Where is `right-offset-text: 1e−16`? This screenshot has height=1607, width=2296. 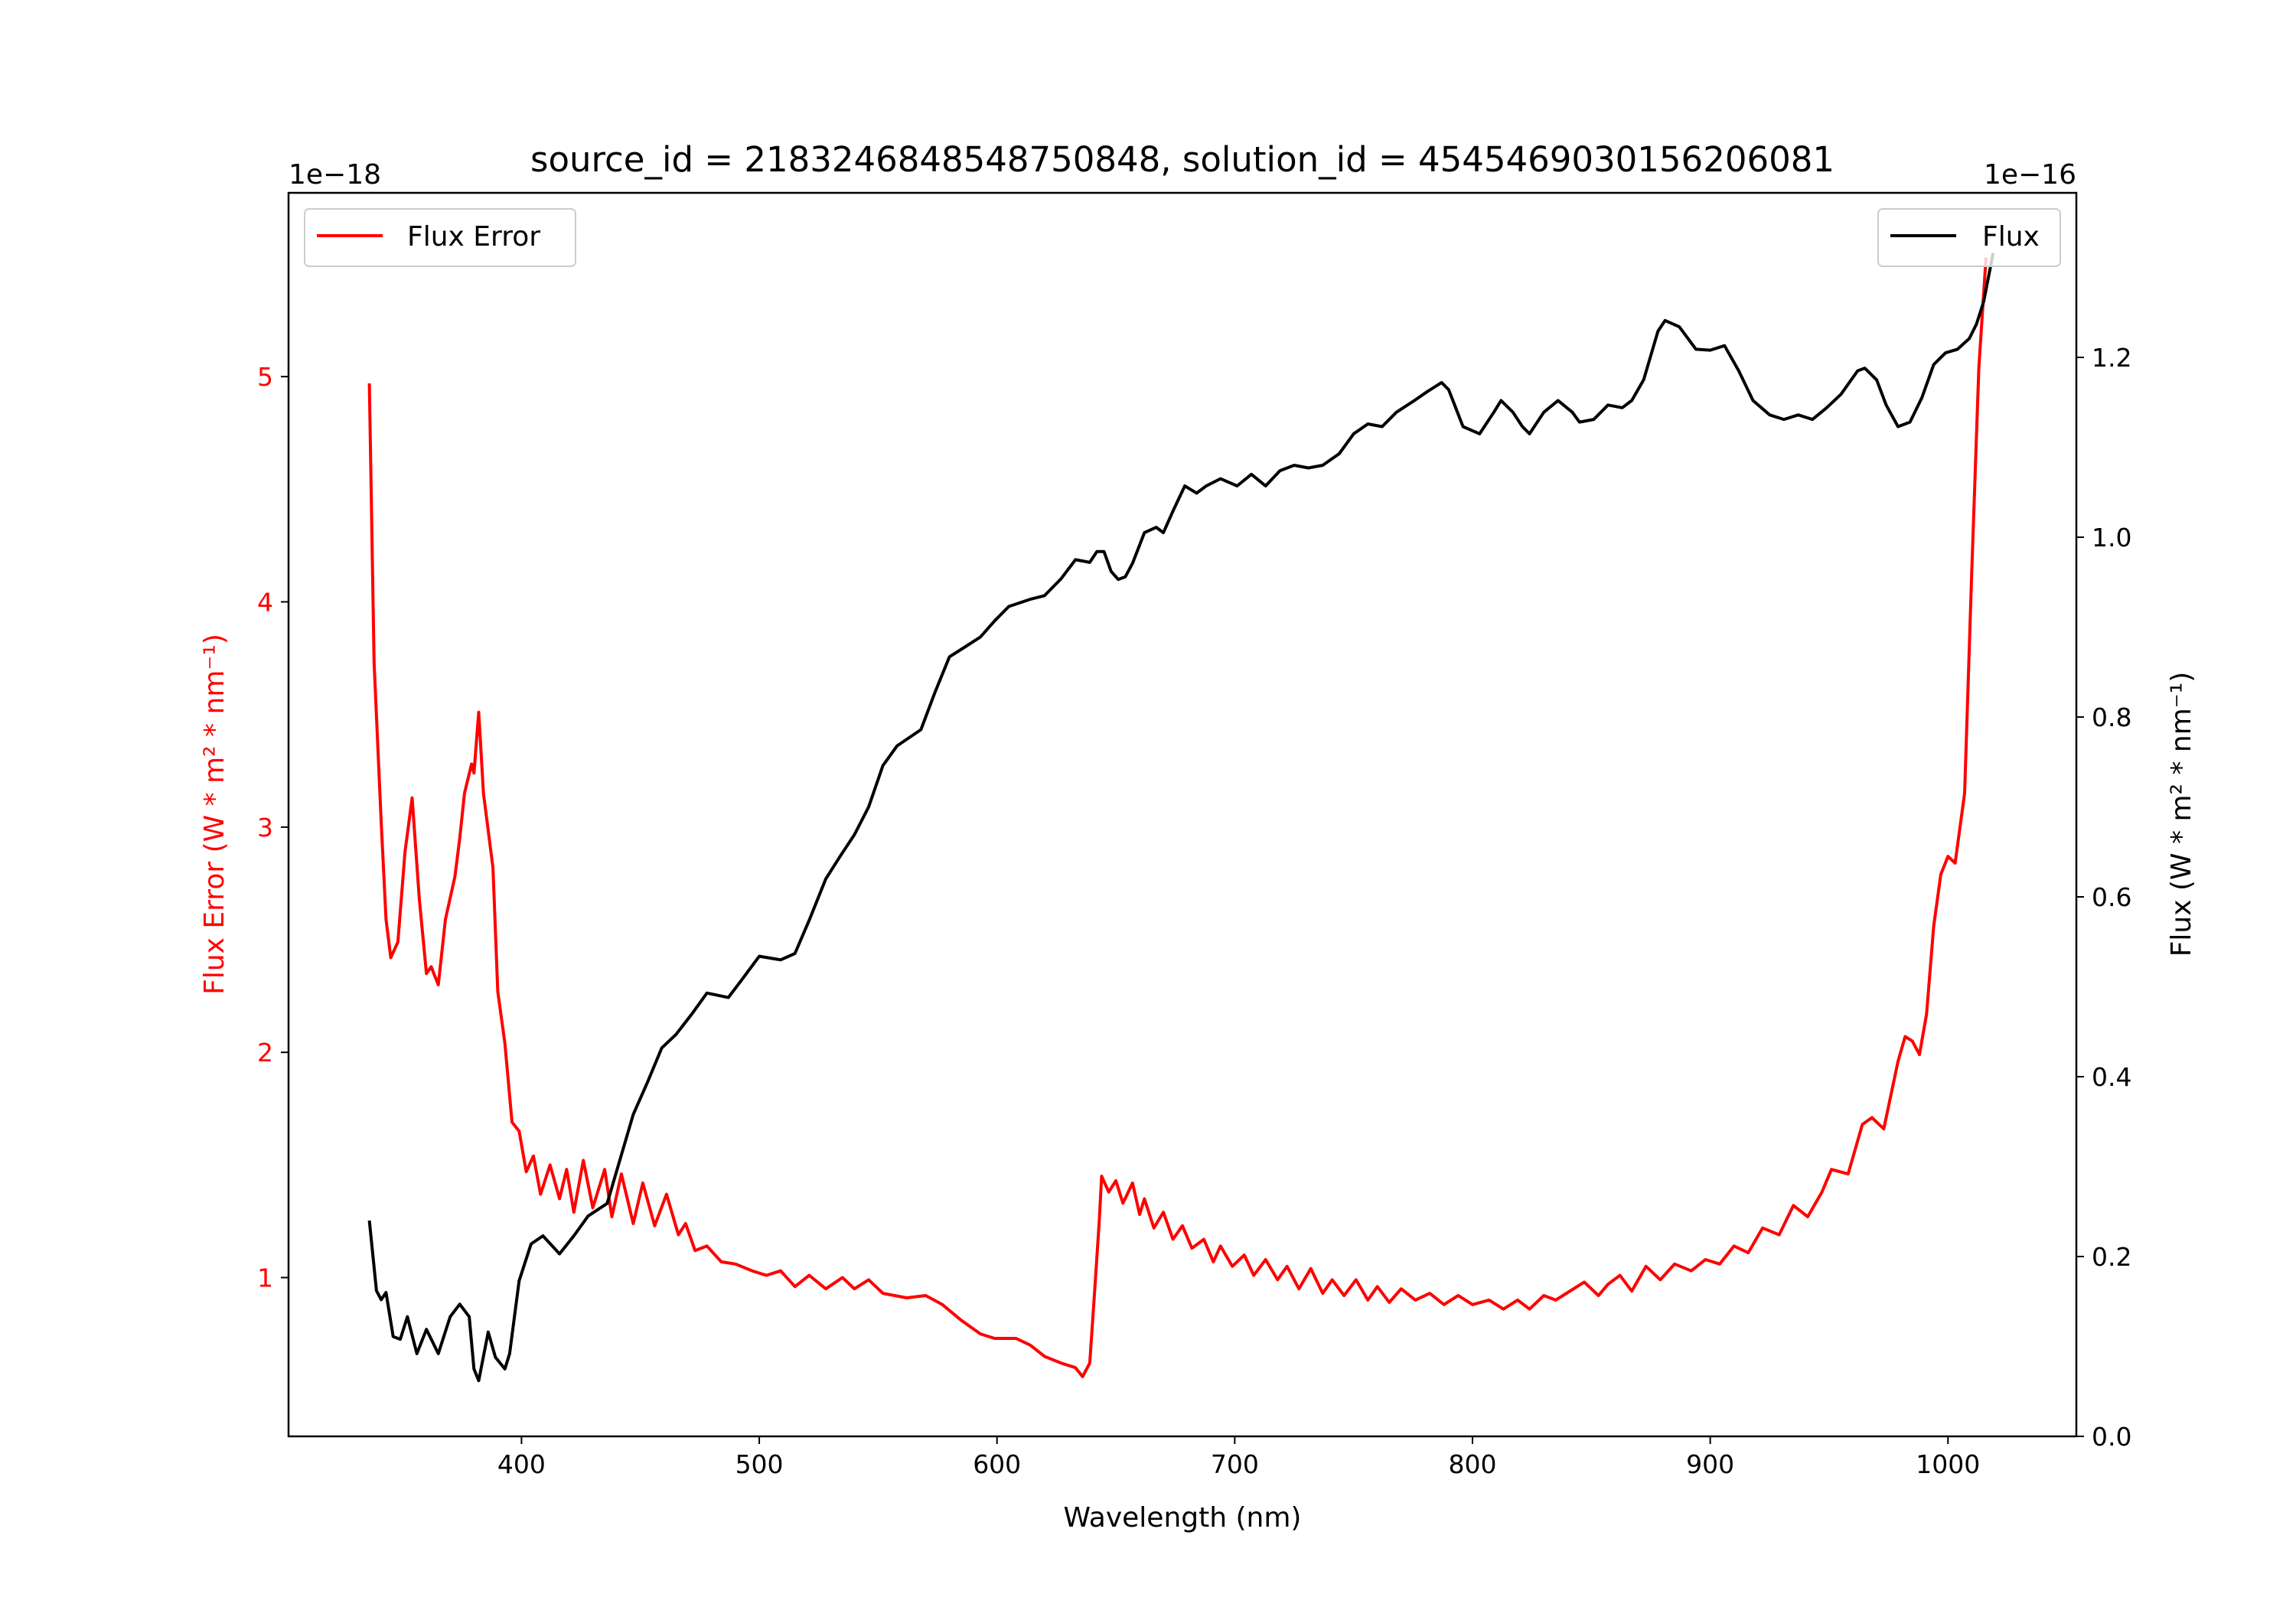 right-offset-text: 1e−16 is located at coordinates (2030, 175).